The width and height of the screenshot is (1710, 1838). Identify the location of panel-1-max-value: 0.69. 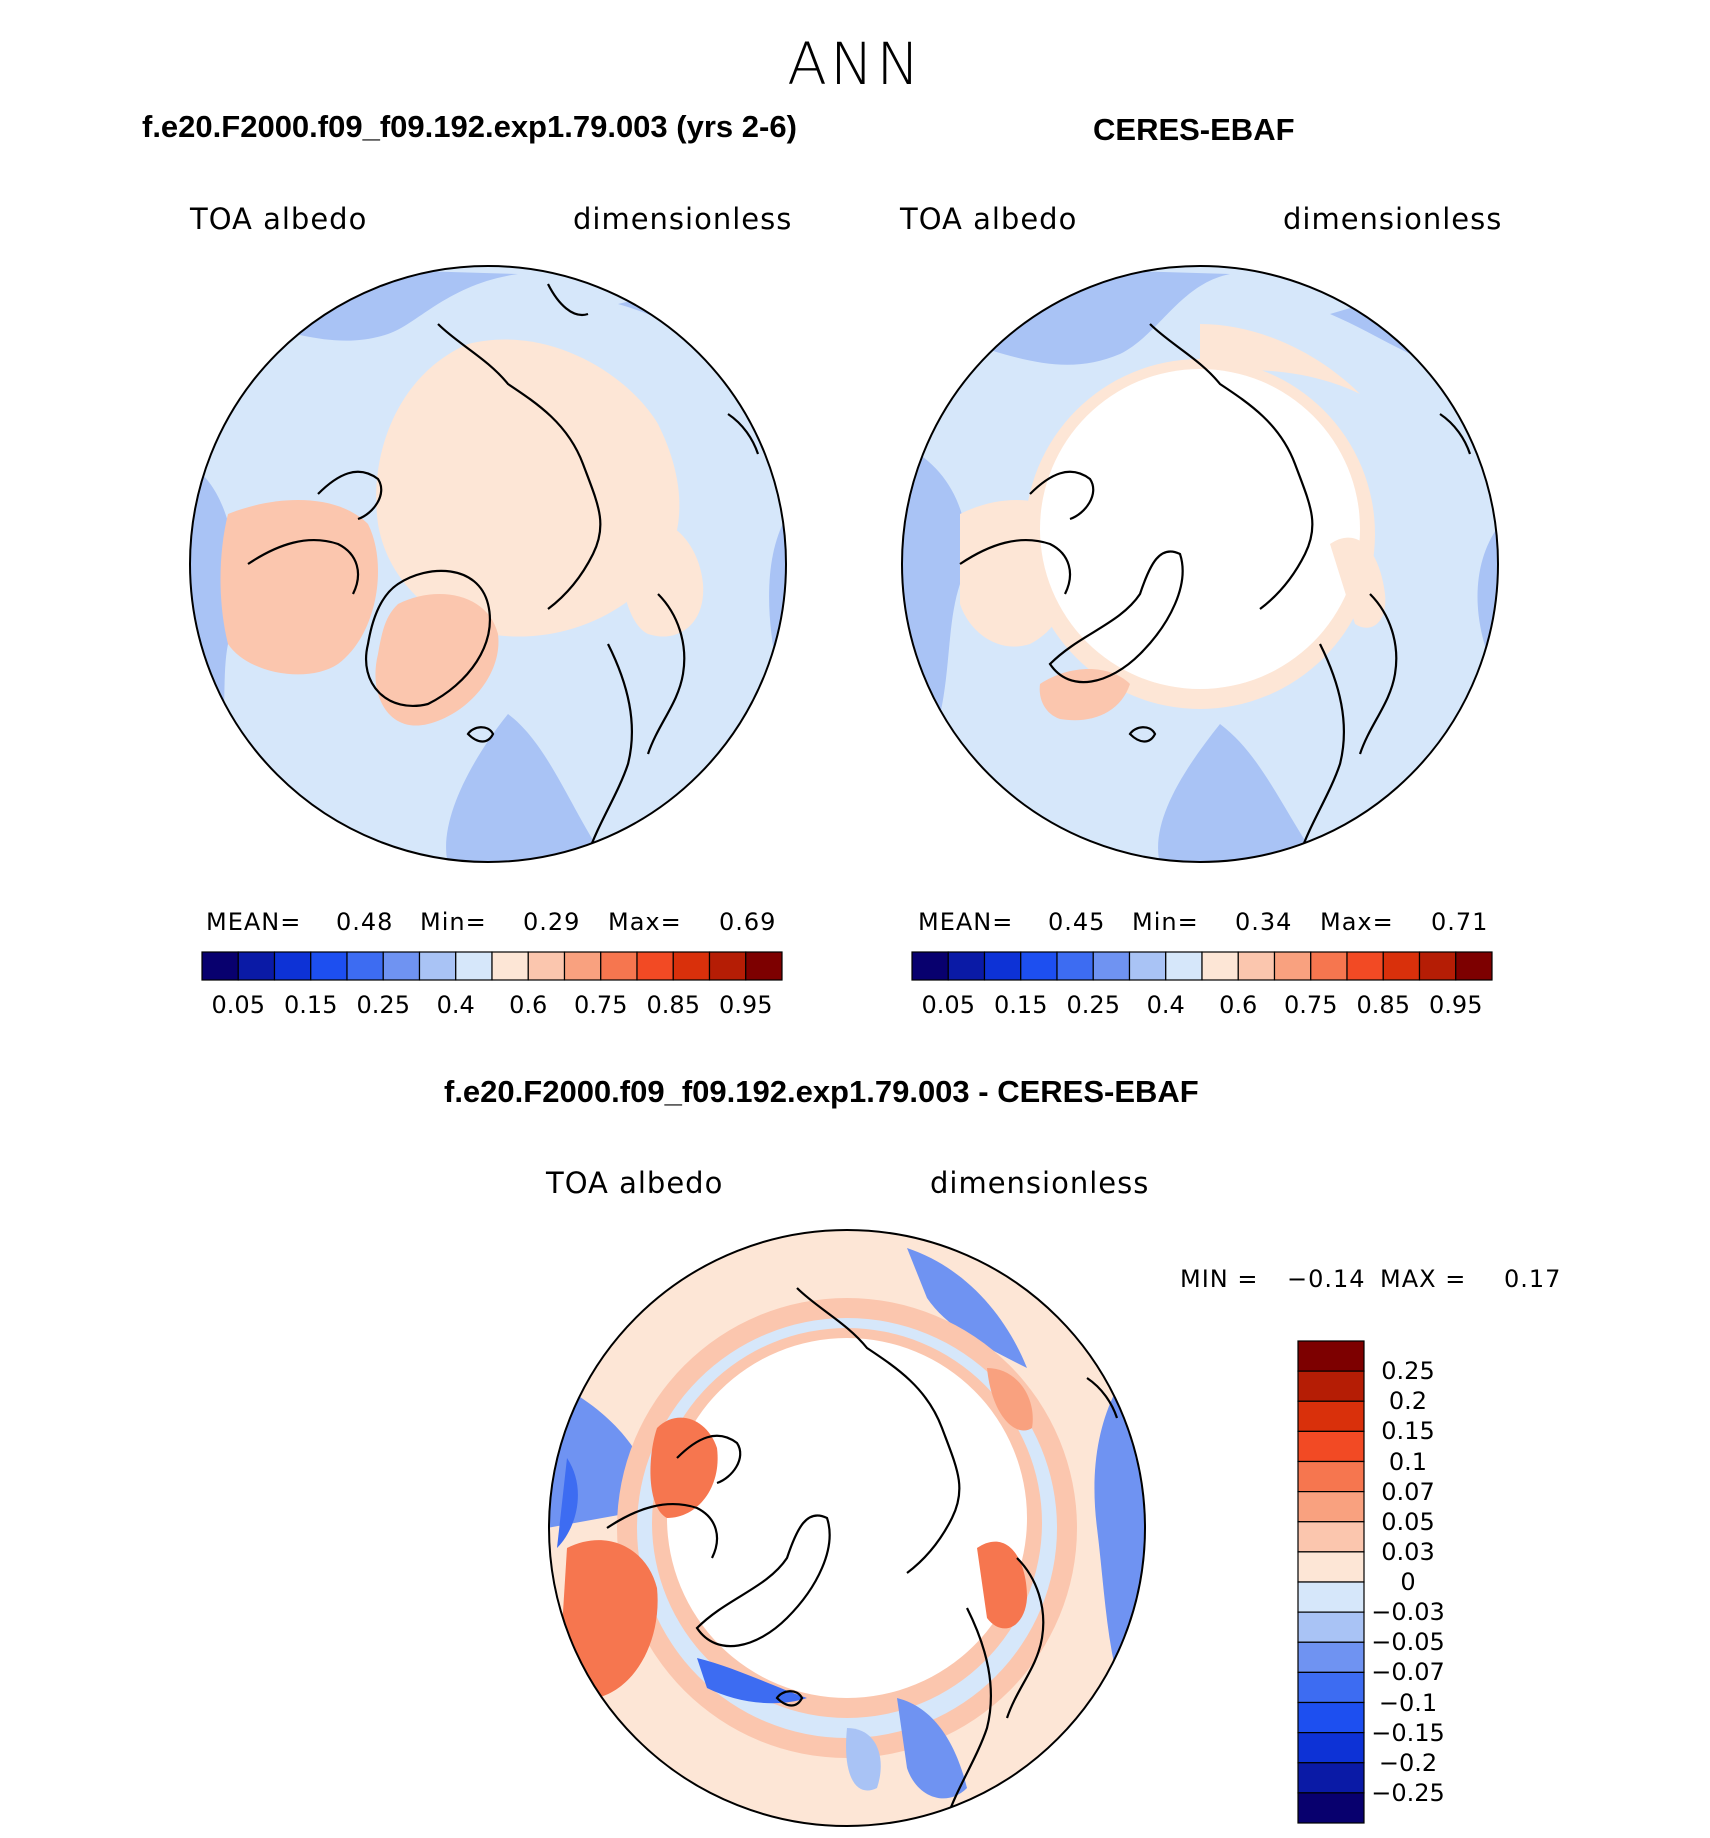
(748, 922).